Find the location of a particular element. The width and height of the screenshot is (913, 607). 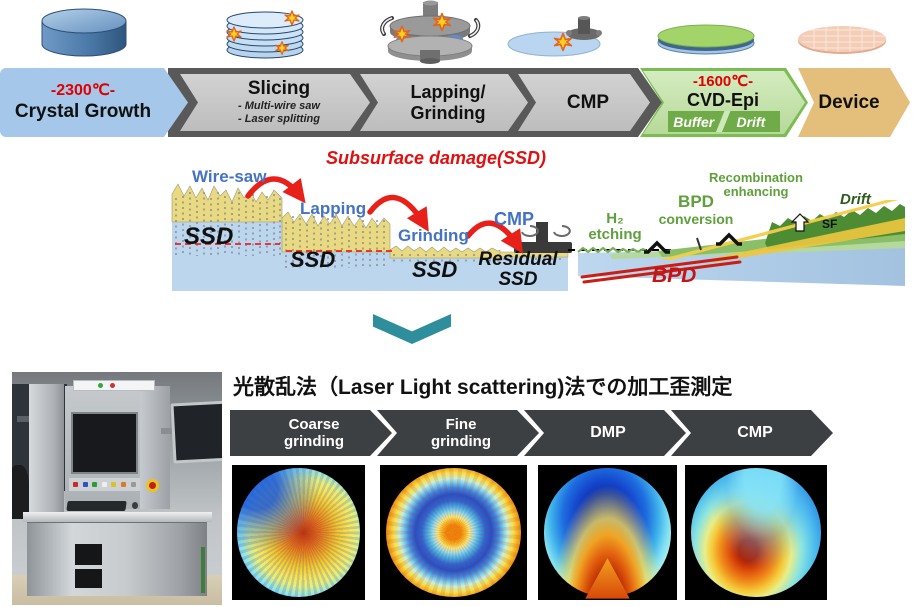

epi-wafer-icon is located at coordinates (706, 39).